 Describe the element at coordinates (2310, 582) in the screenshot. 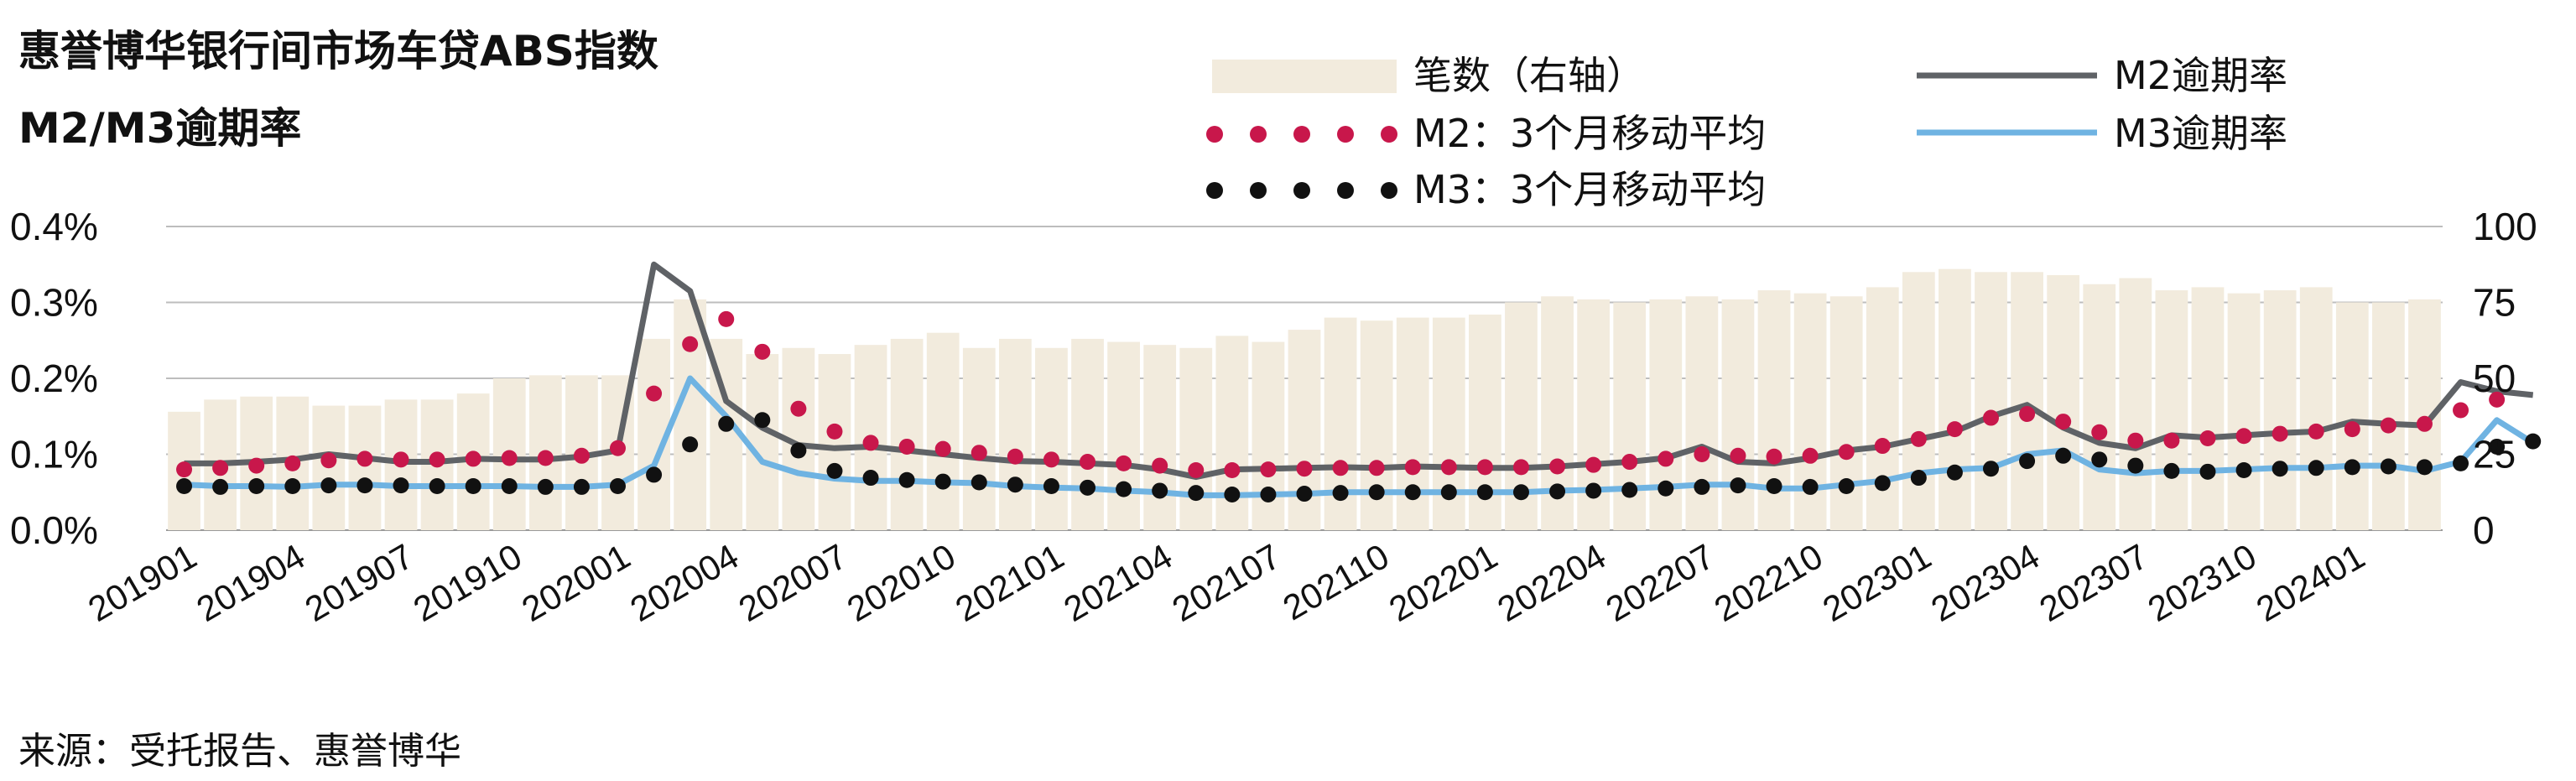

I see `x-tick-label: 202401` at that location.